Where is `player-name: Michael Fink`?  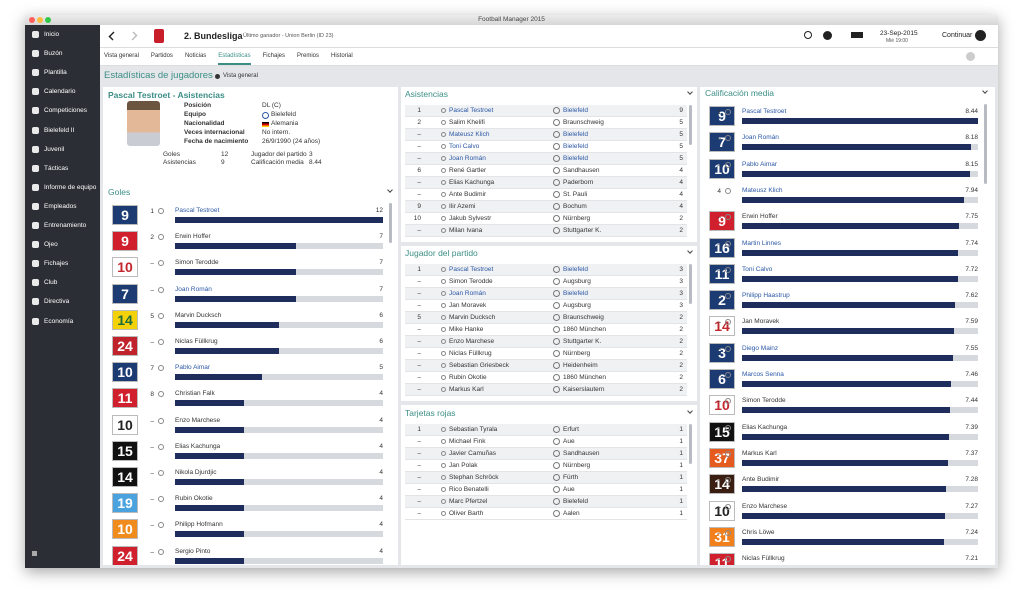 player-name: Michael Fink is located at coordinates (467, 441).